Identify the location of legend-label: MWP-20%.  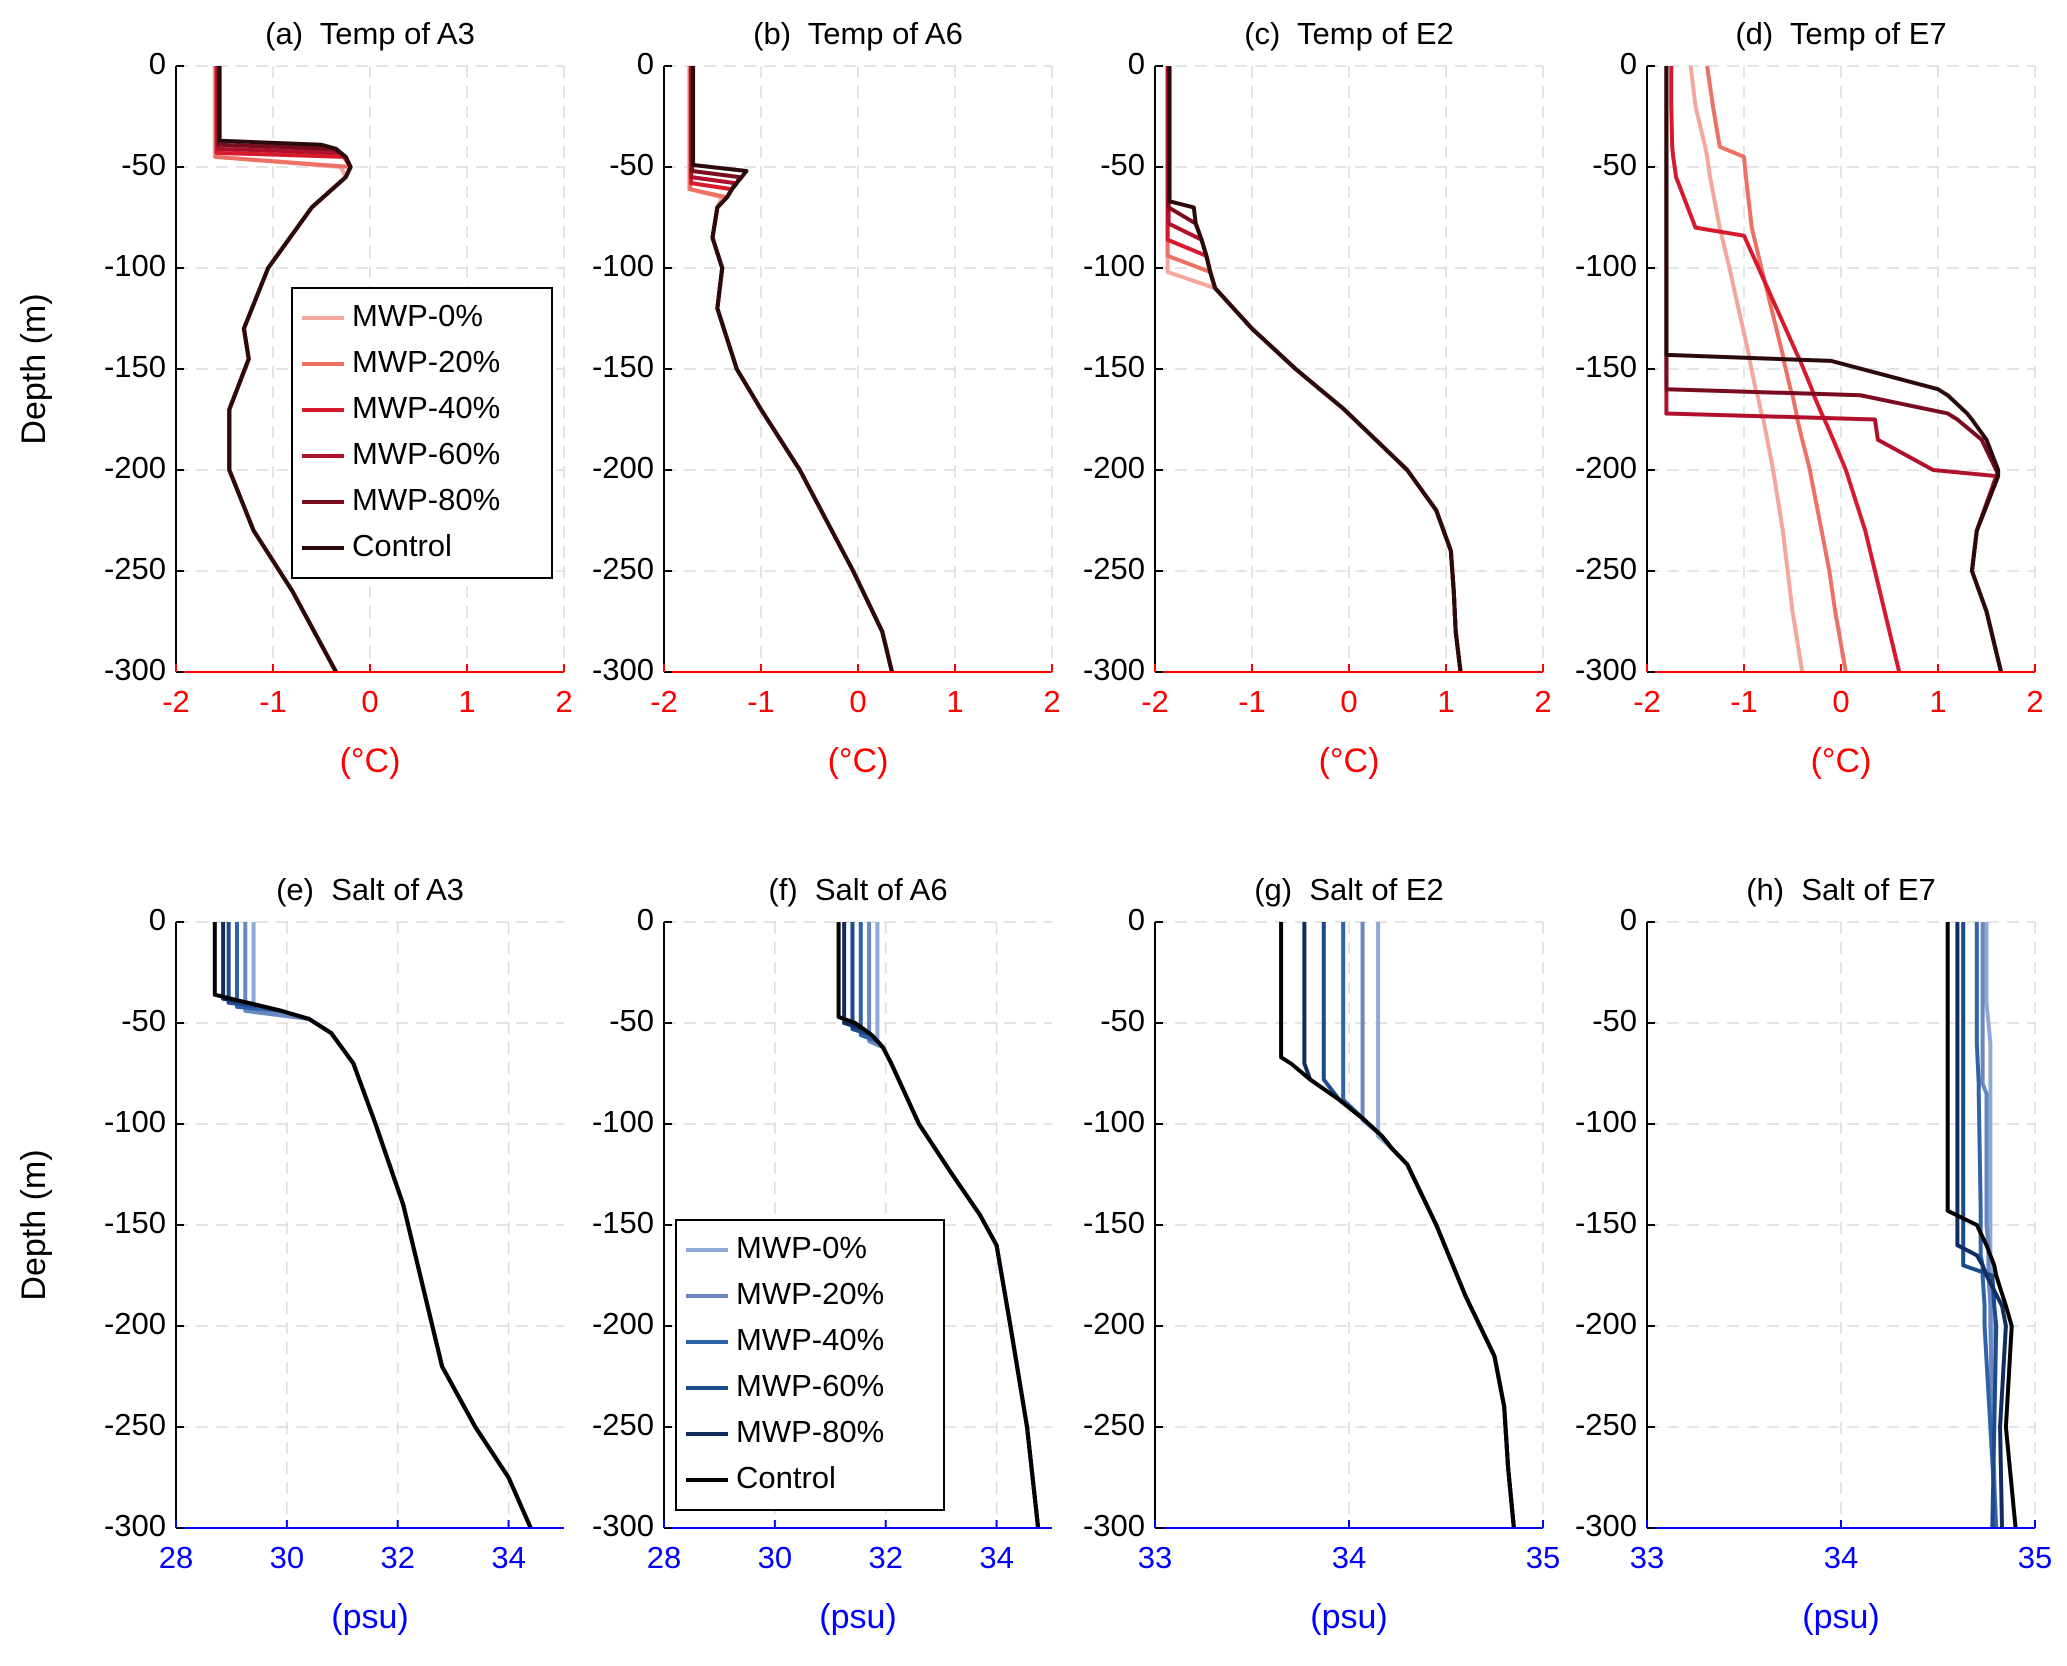
(426, 361).